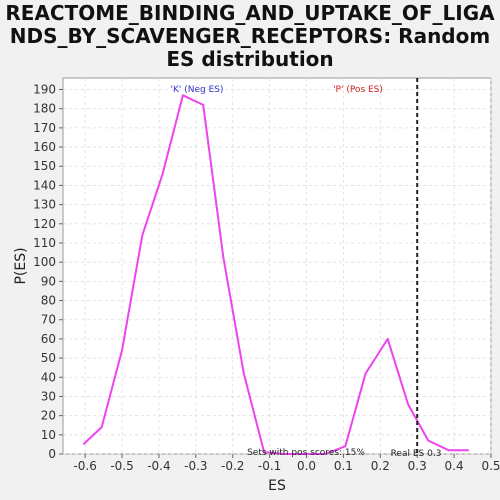  Describe the element at coordinates (306, 453) in the screenshot. I see `pos-scores-text: Sets with pos scores: 15%` at that location.